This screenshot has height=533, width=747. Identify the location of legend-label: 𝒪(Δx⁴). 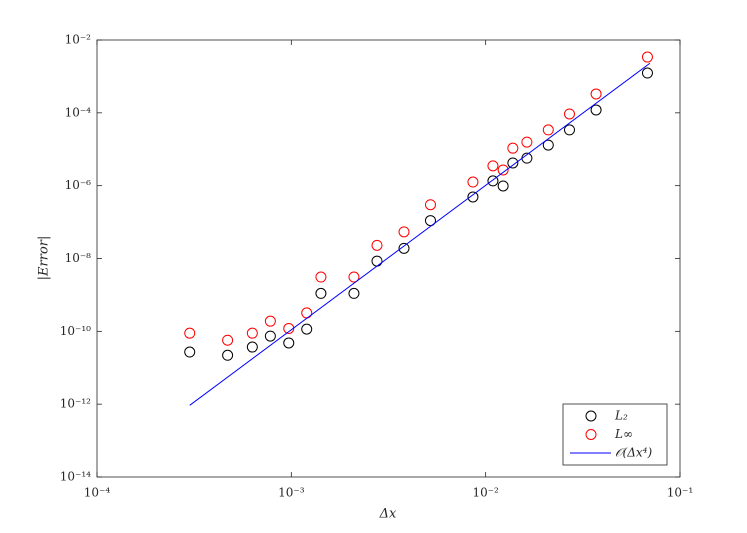
(633, 453).